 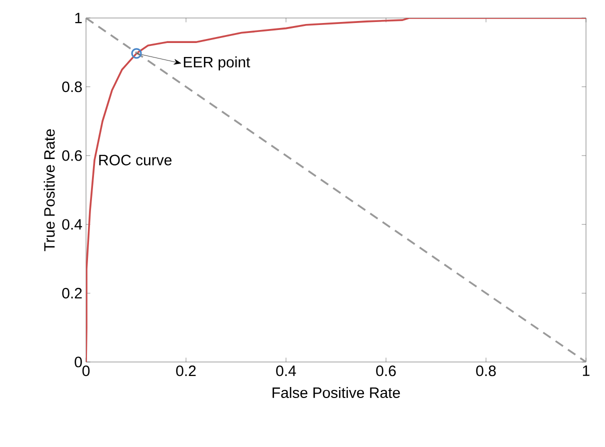 What do you see at coordinates (486, 371) in the screenshot?
I see `x-tick-label: 0.8` at bounding box center [486, 371].